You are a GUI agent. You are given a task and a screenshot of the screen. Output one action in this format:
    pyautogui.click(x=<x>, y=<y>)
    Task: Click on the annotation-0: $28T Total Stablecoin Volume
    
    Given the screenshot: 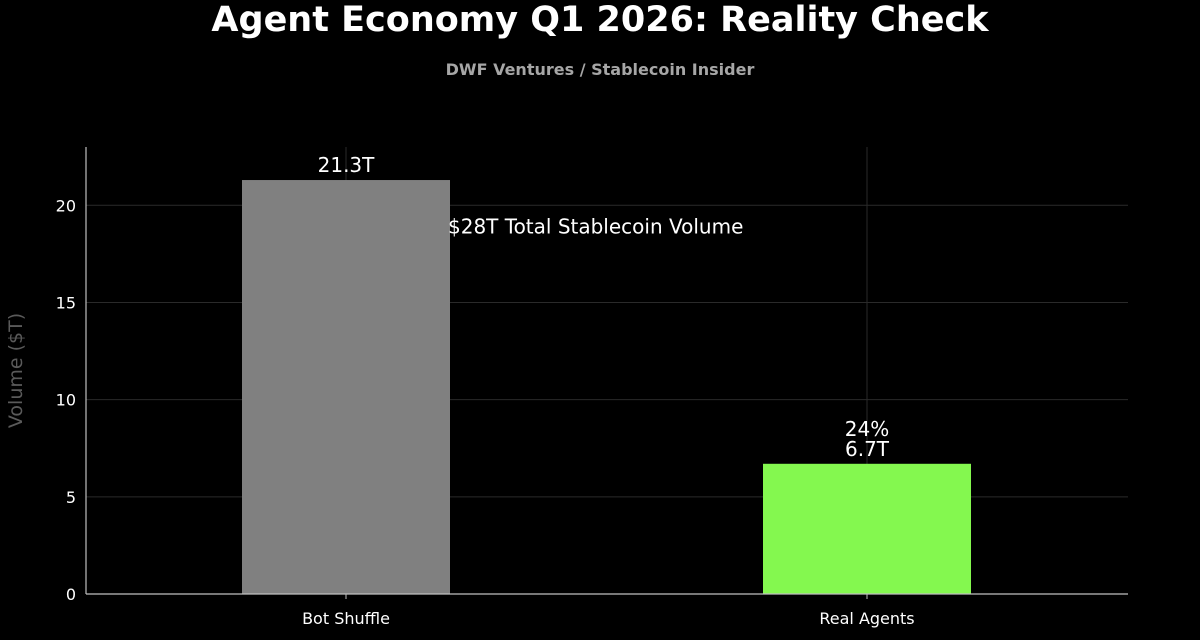 What is the action you would take?
    pyautogui.click(x=595, y=227)
    